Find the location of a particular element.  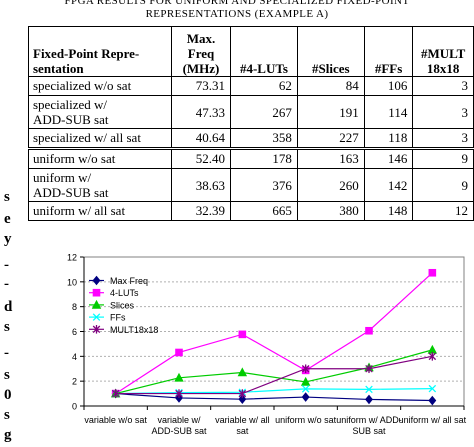

column-header: #MULT 18x18 is located at coordinates (443, 51).